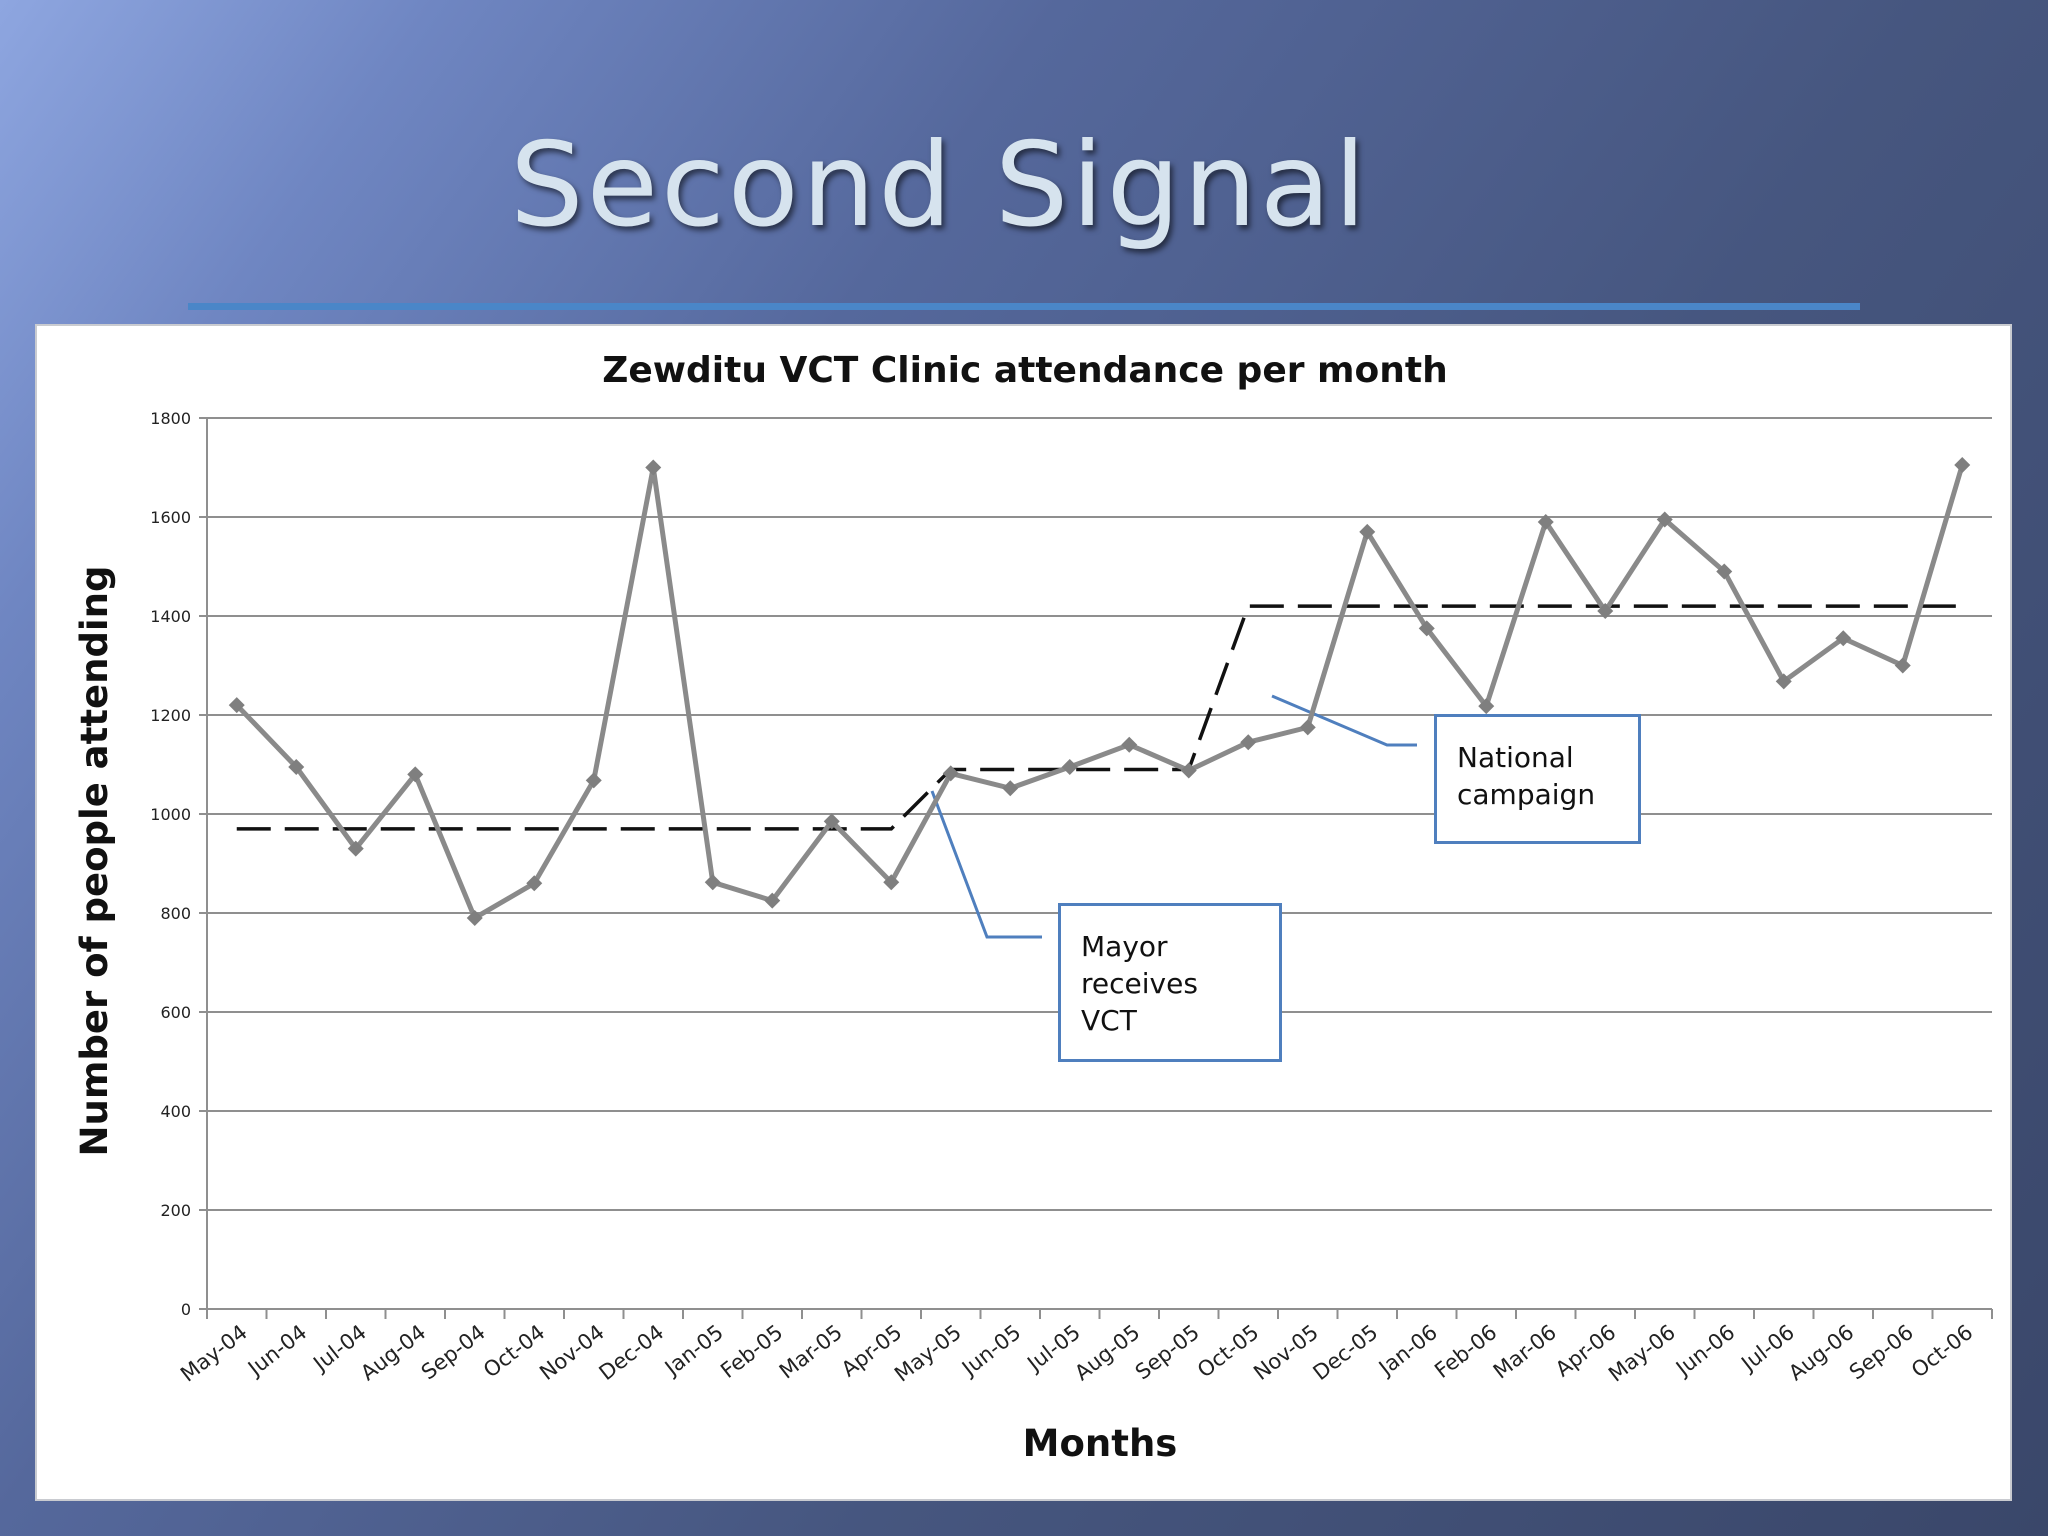  Describe the element at coordinates (990, 1350) in the screenshot. I see `x-tick-label: Jun-05` at that location.